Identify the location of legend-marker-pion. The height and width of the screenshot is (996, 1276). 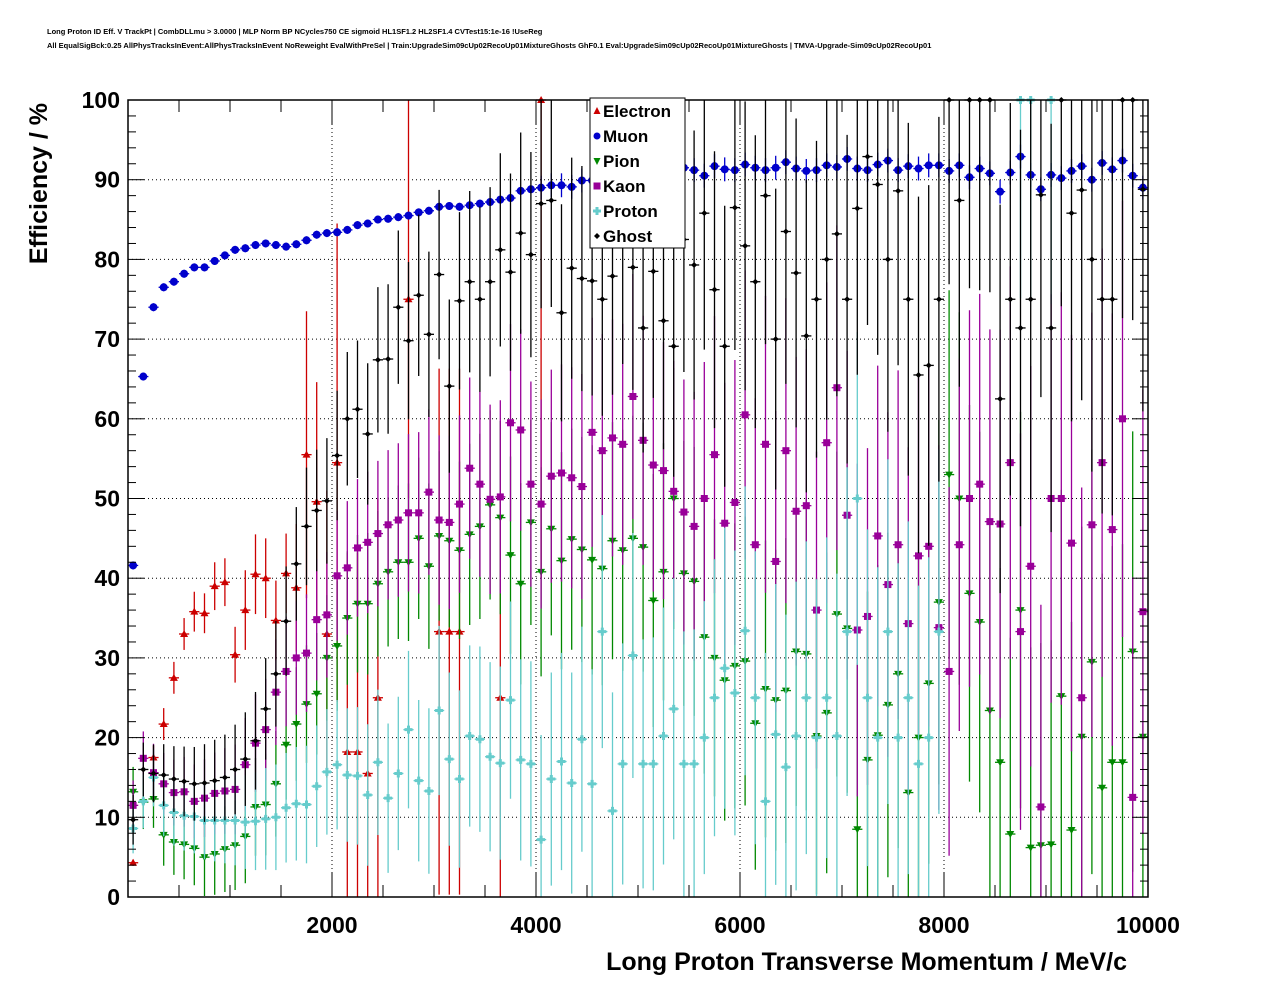
(597, 161).